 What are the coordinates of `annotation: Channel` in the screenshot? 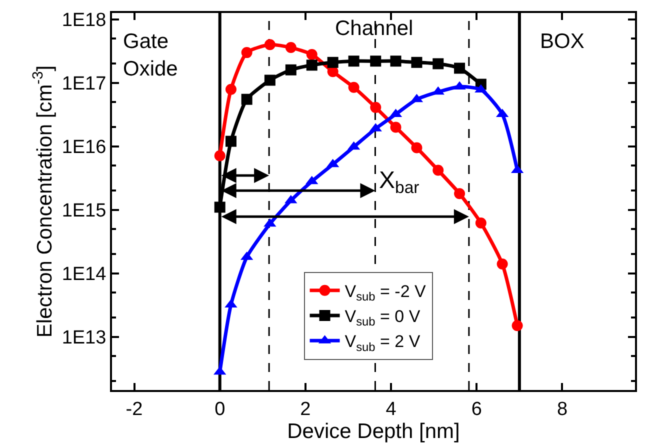 It's located at (374, 28).